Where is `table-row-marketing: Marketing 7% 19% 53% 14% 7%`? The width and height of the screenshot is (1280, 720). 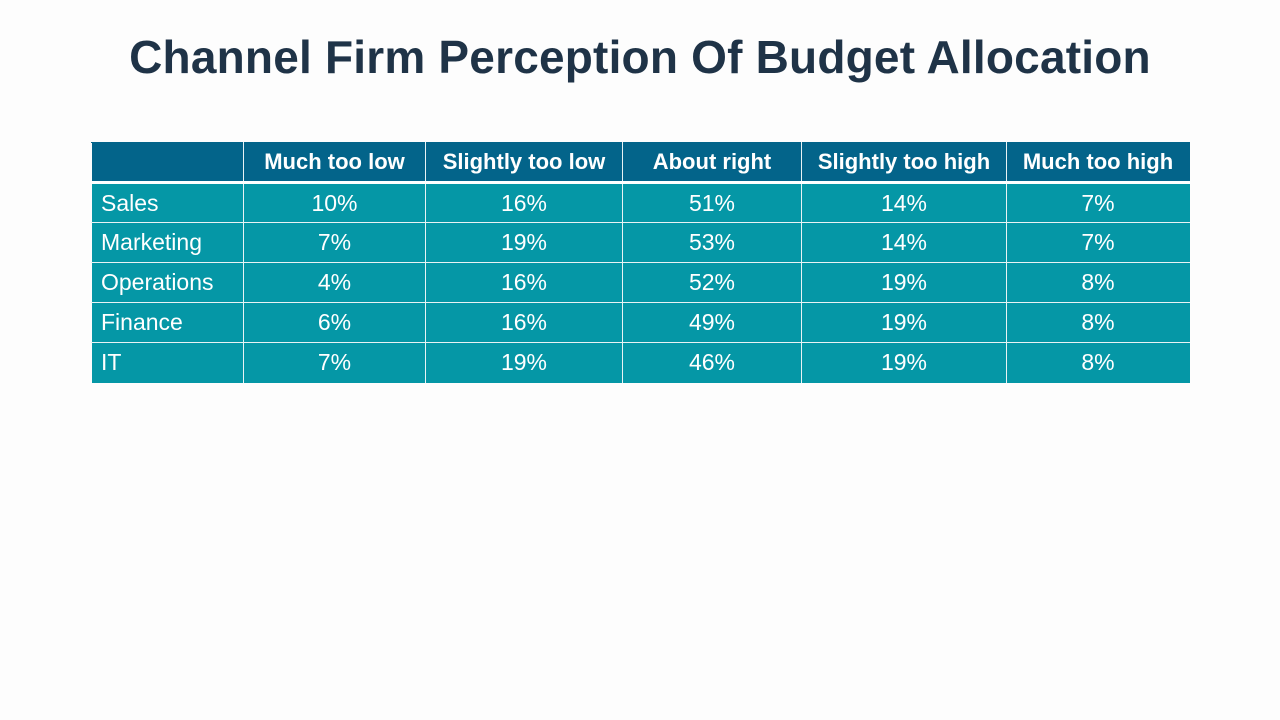
table-row-marketing: Marketing 7% 19% 53% 14% 7% is located at coordinates (640, 242).